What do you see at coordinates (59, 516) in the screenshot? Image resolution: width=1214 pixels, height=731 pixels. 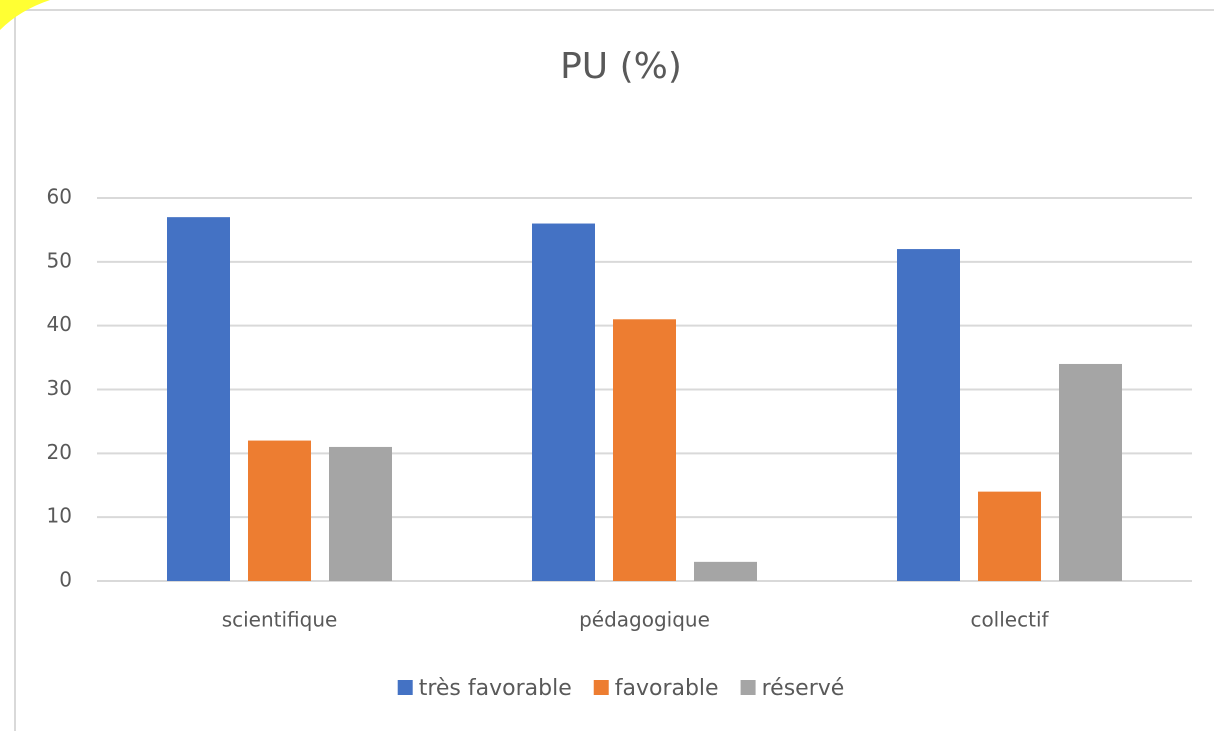 I see `y-tick-label: 10` at bounding box center [59, 516].